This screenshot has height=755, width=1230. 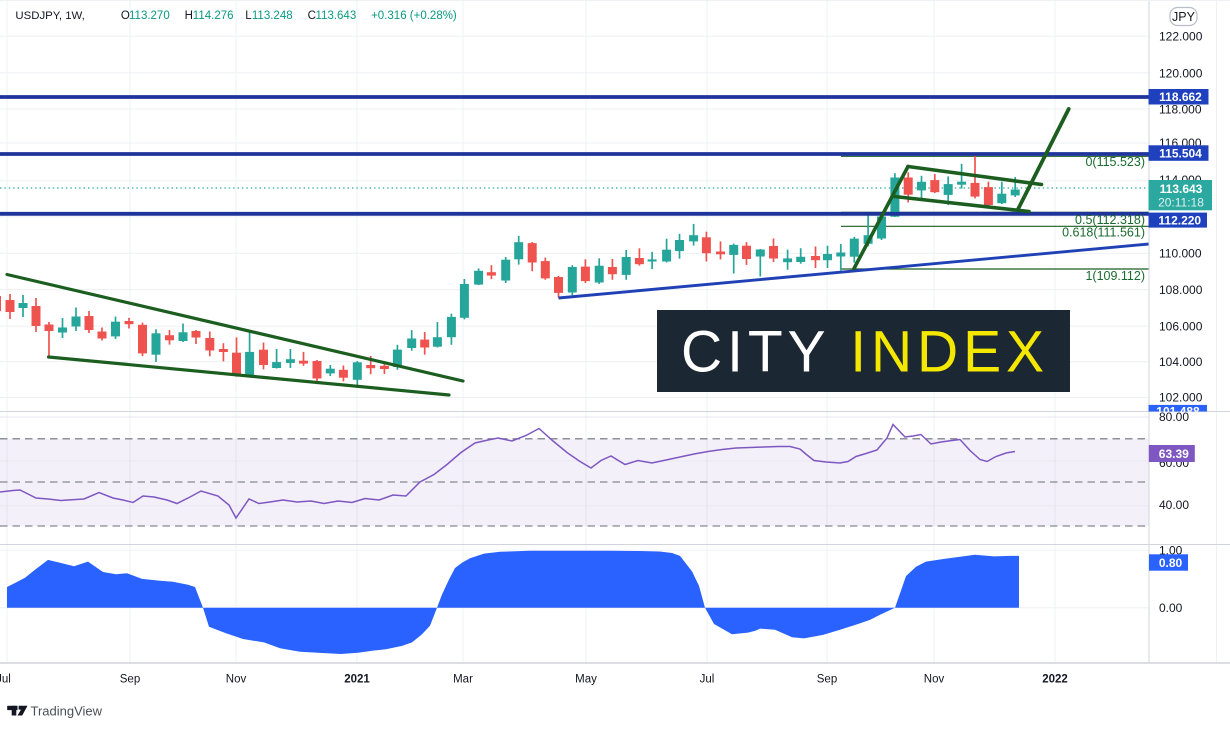 I want to click on svg-text: 0(115.523), so click(x=1115, y=162).